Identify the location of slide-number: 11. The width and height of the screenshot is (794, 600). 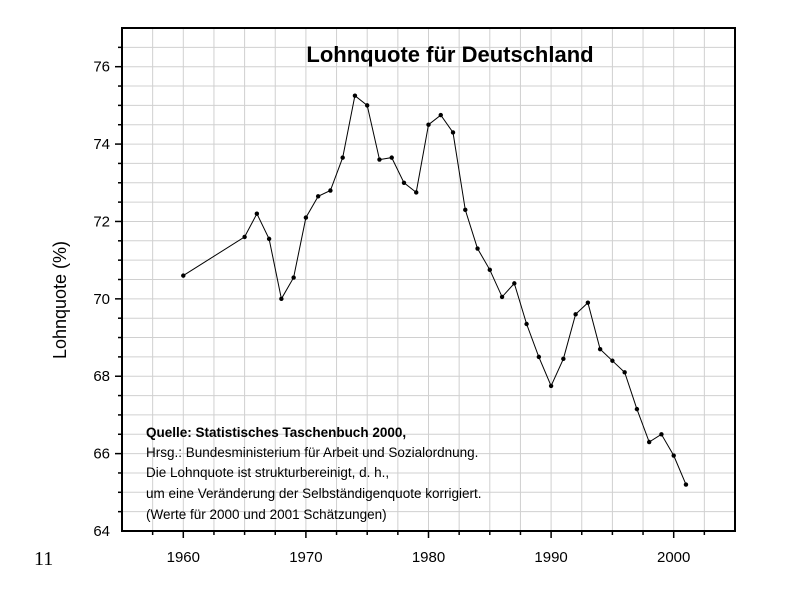
(44, 559).